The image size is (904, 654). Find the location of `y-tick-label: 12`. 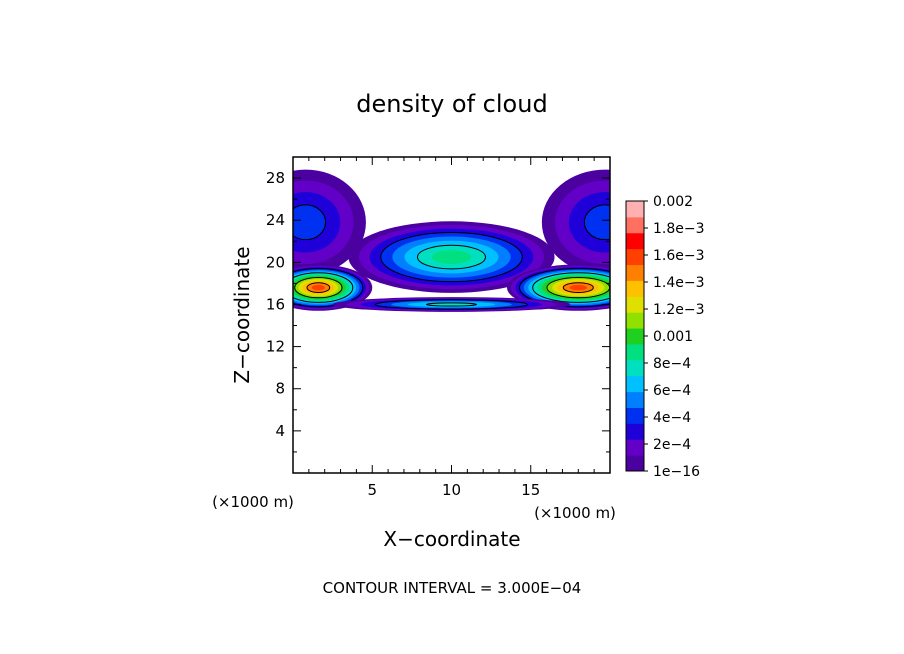

y-tick-label: 12 is located at coordinates (275, 347).